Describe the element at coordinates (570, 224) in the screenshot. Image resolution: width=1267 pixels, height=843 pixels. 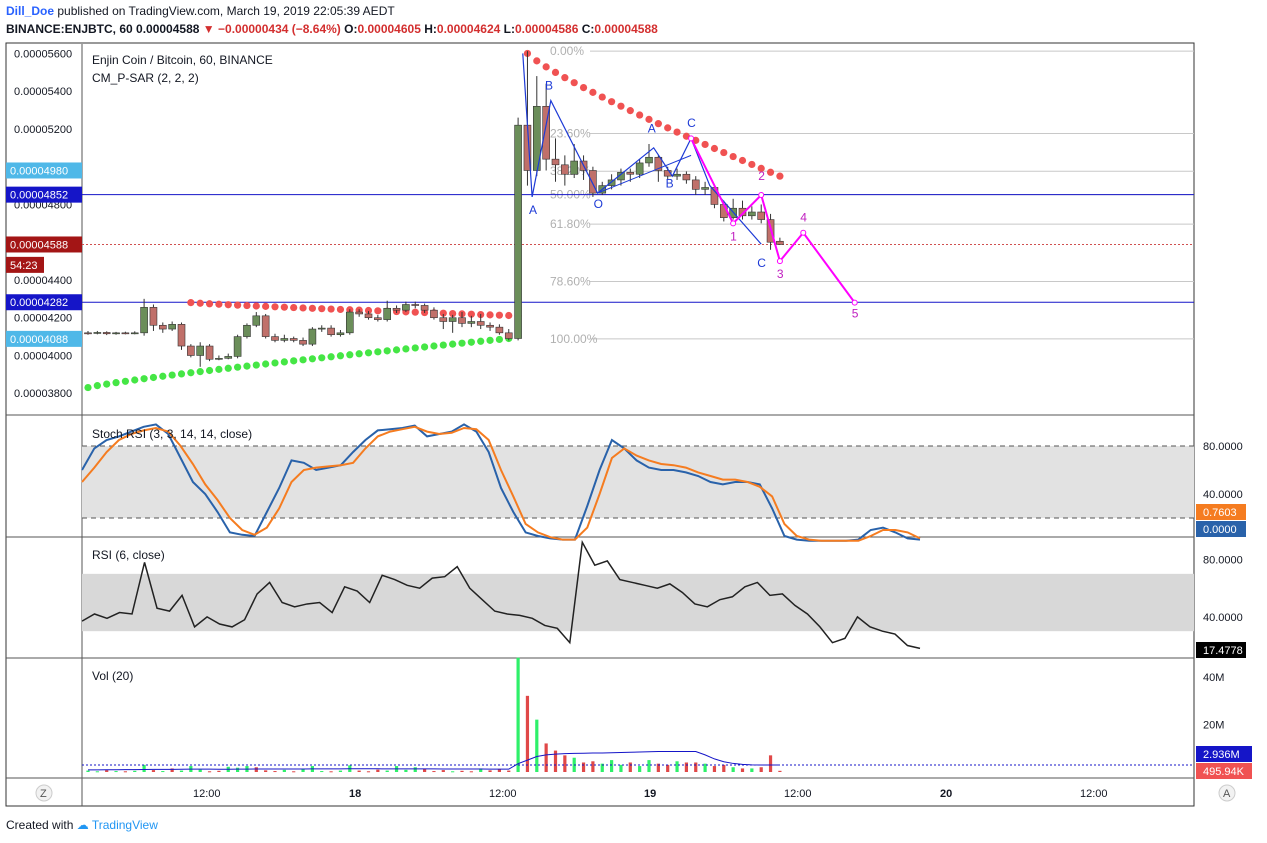
I see `fib-level-label: 61.80%` at that location.